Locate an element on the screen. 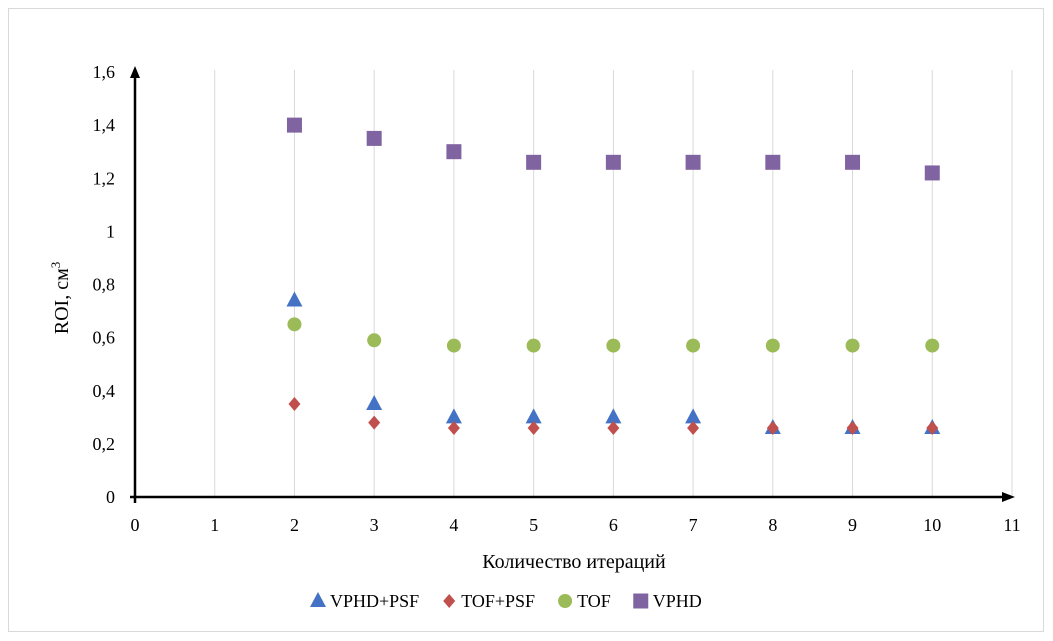 The image size is (1053, 641). y-tick-labels: 0 0,2 0,4 0,6 0,8 1 1,2 1,4 1,6 is located at coordinates (104, 284).